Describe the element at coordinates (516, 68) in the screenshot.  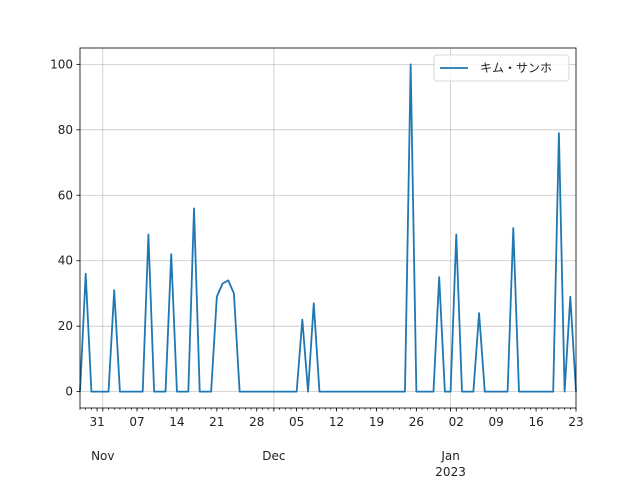
I see `legend-label: キム・サンホ` at that location.